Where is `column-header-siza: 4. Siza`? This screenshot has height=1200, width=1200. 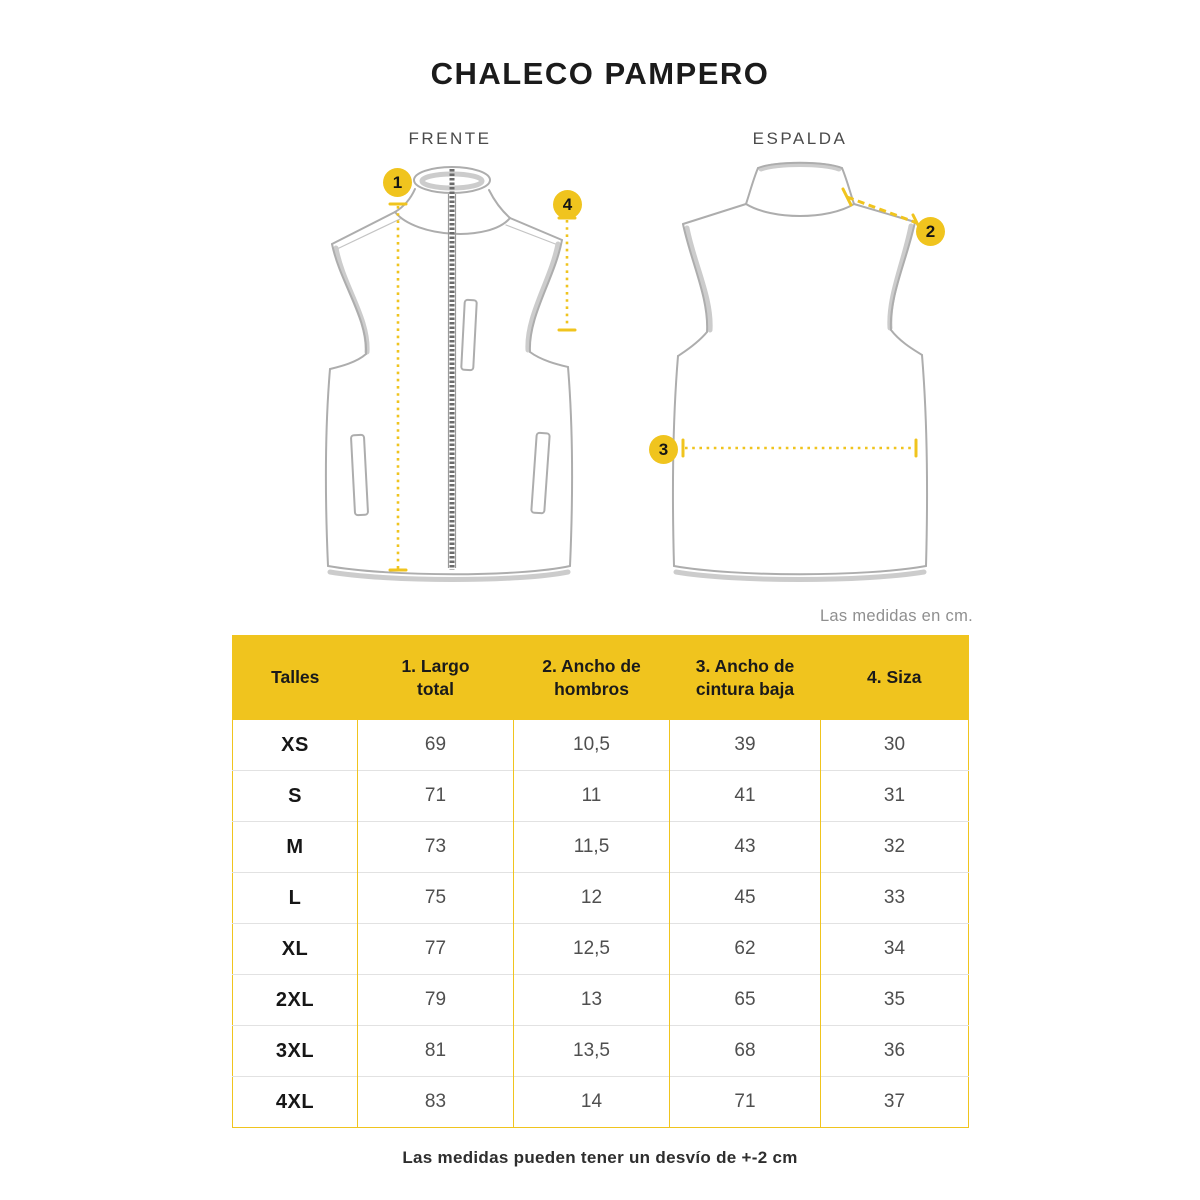
column-header-siza: 4. Siza is located at coordinates (894, 677).